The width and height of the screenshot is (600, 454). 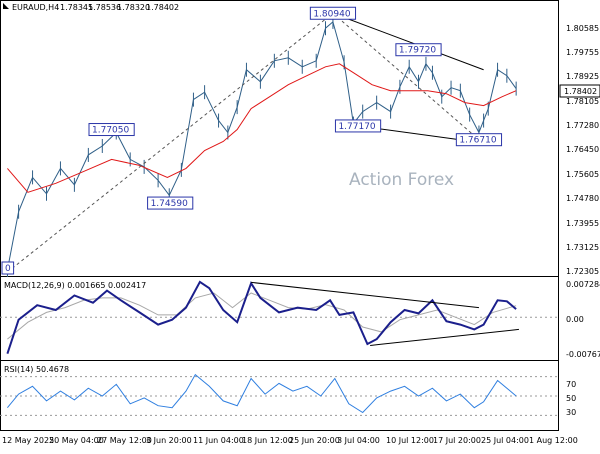 I want to click on time-tick: 27 May 12:00, so click(x=124, y=440).